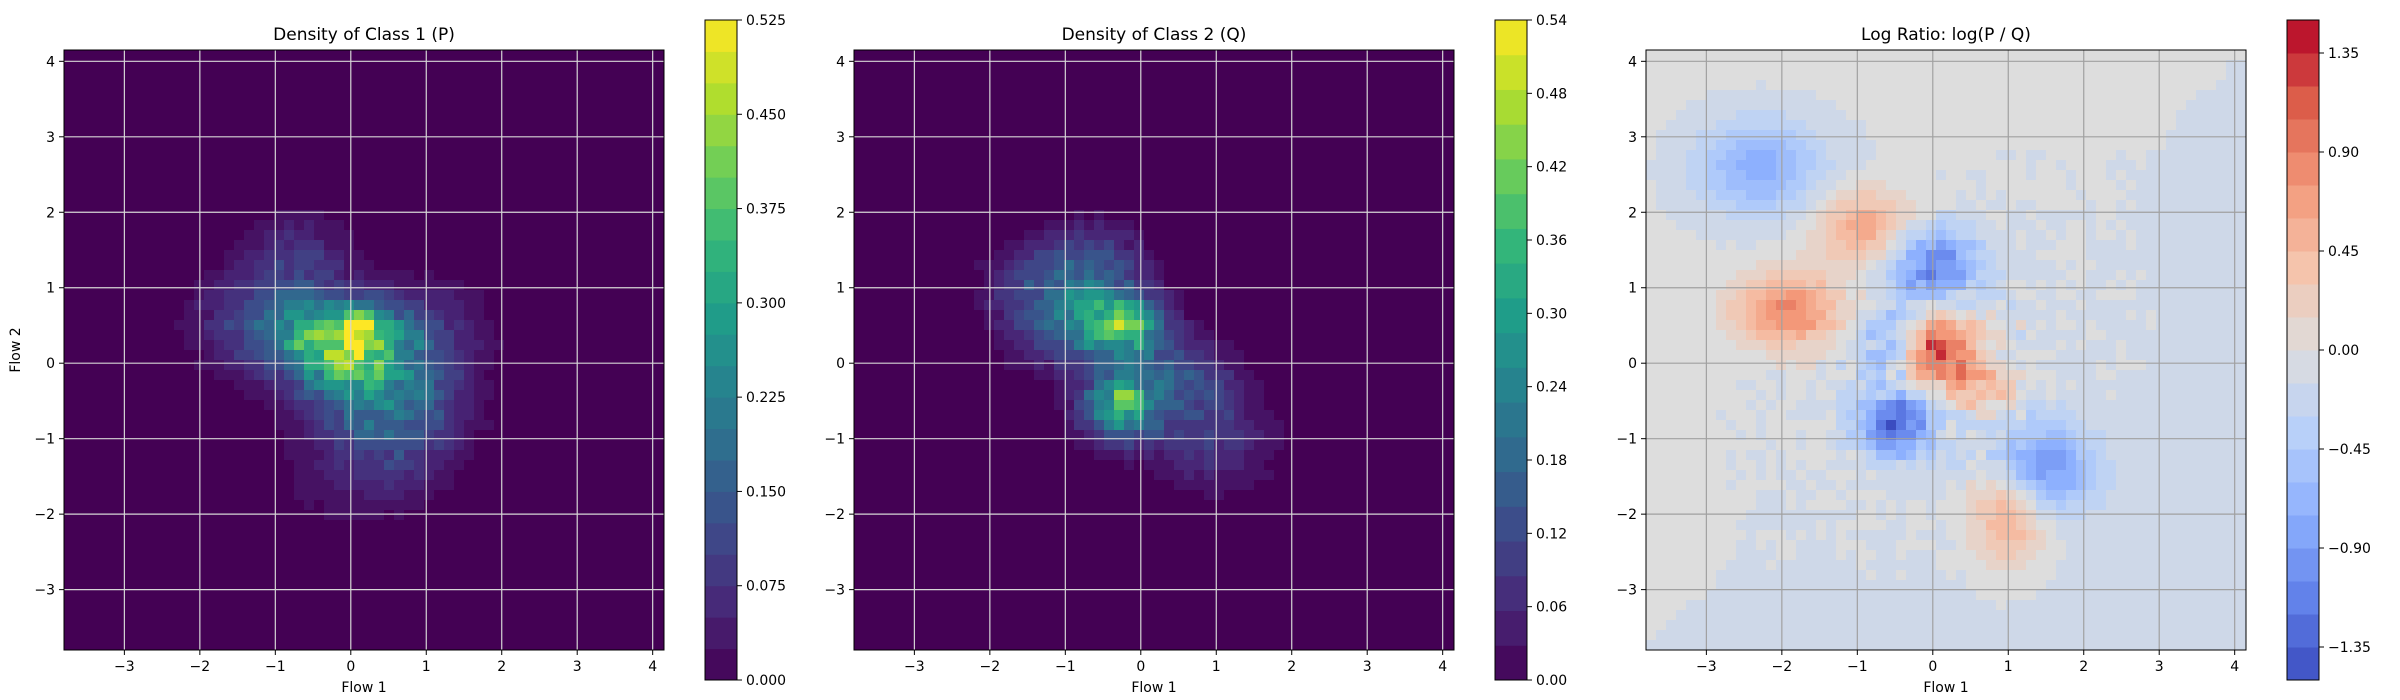 The height and width of the screenshot is (700, 2400). What do you see at coordinates (1154, 35) in the screenshot?
I see `panel-title: Density of Class 2 (Q)` at bounding box center [1154, 35].